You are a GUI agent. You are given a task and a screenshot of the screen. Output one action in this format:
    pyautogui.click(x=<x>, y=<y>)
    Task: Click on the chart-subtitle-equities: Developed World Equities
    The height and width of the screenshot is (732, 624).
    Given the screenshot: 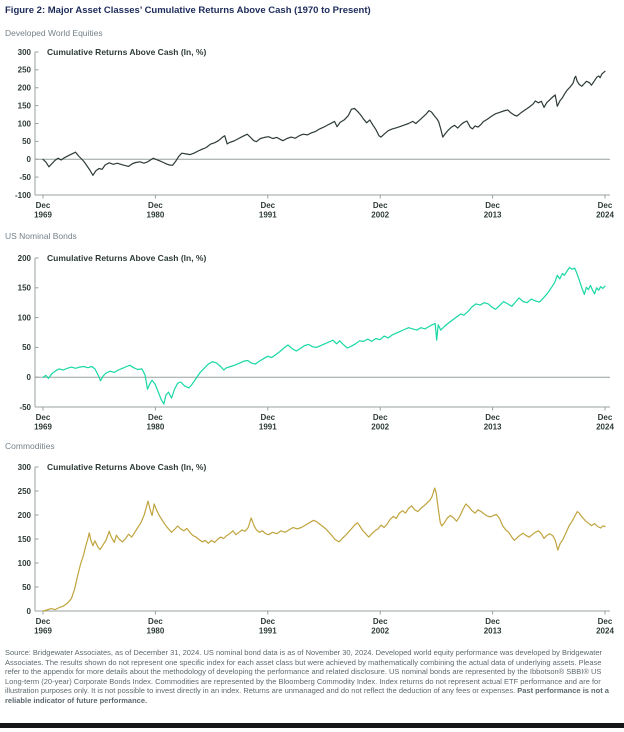 What is the action you would take?
    pyautogui.click(x=54, y=33)
    